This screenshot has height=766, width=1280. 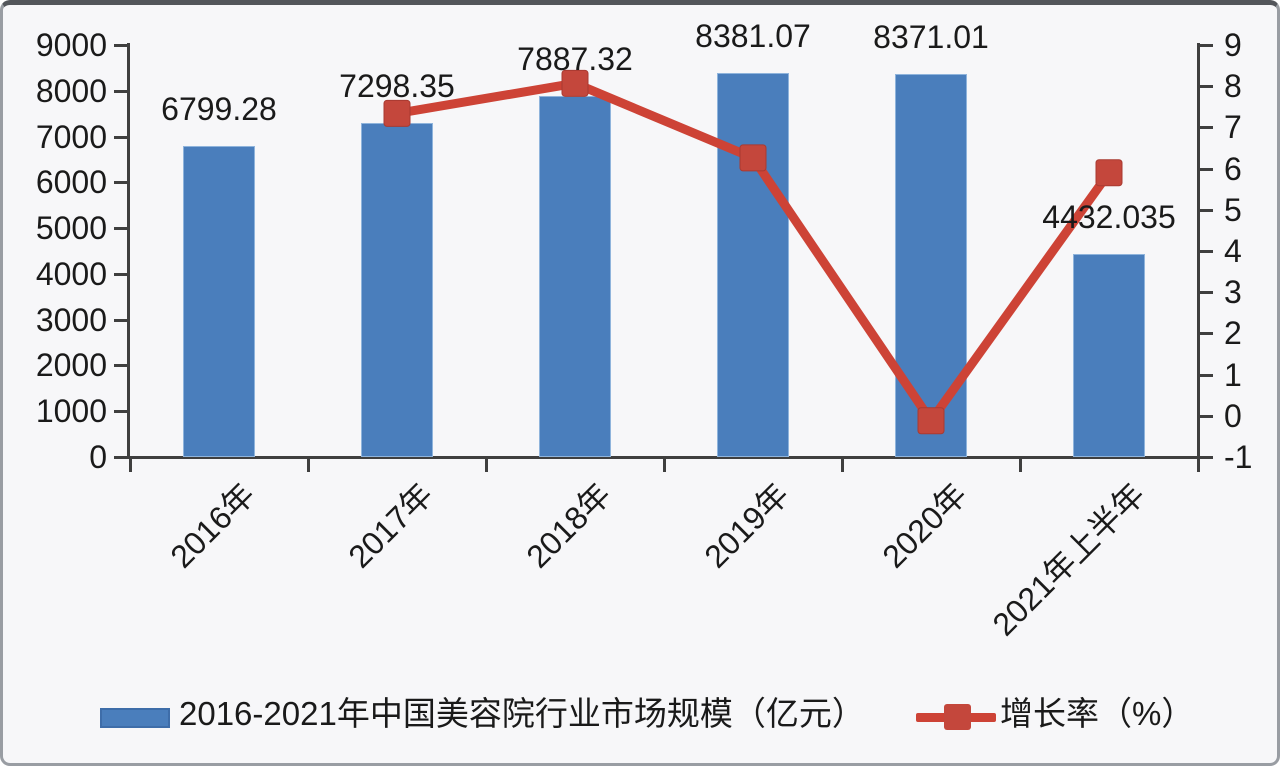 What do you see at coordinates (1233, 292) in the screenshot?
I see `y-axis-right-tick-label: 3` at bounding box center [1233, 292].